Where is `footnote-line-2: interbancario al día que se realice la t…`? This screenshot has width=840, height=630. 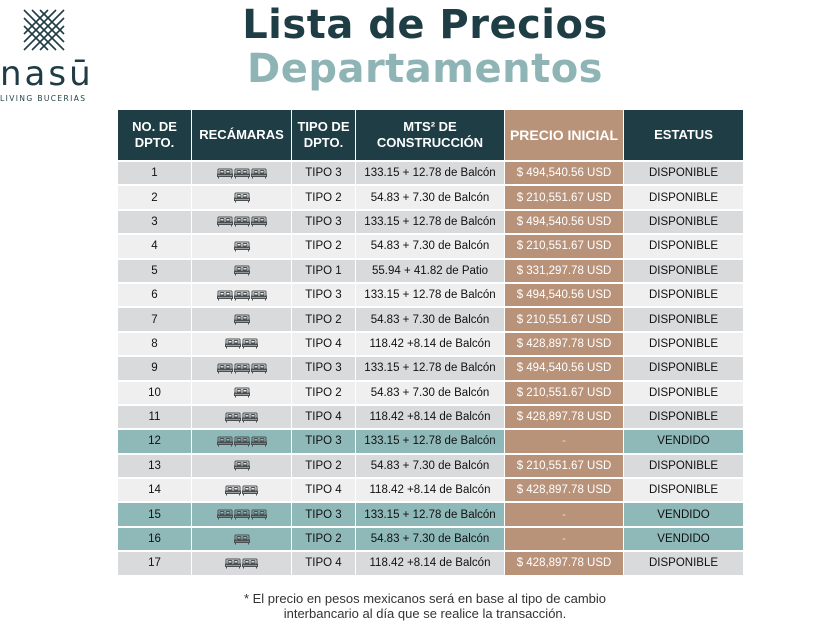 footnote-line-2: interbancario al día que se realice la t… is located at coordinates (425, 613).